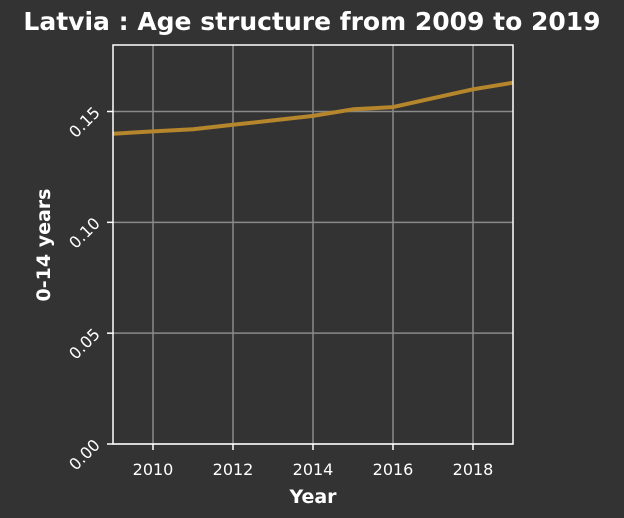 The image size is (624, 518). Describe the element at coordinates (153, 469) in the screenshot. I see `x-tick-label: 2010` at that location.